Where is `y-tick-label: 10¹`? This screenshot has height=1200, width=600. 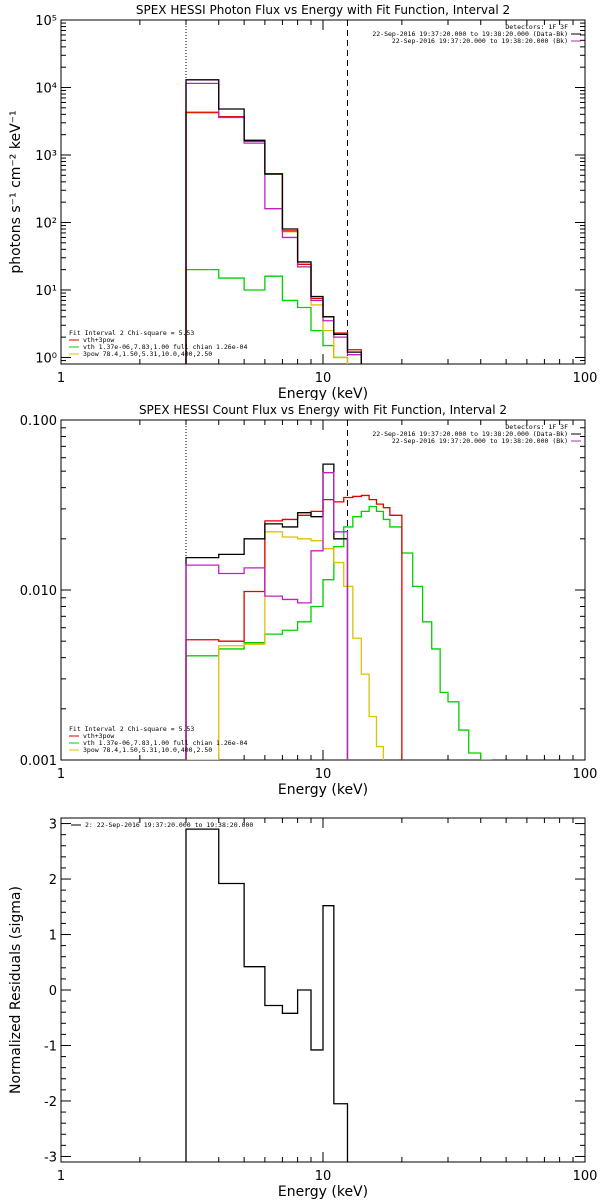
y-tick-label: 10¹ is located at coordinates (46, 291).